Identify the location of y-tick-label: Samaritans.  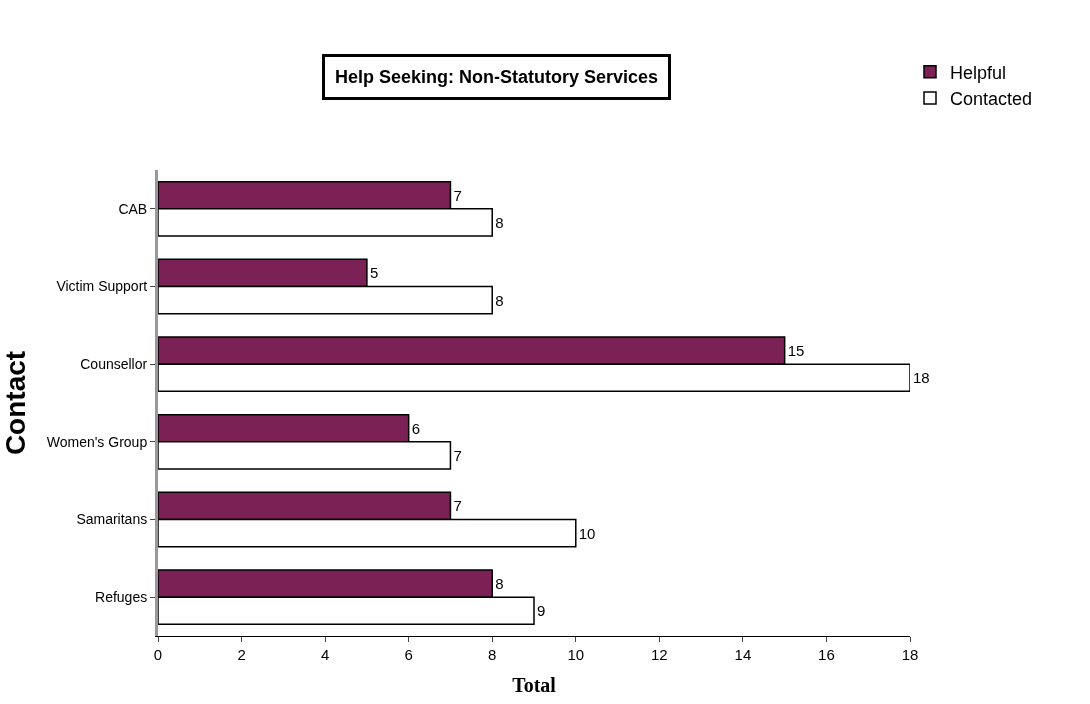
(112, 519).